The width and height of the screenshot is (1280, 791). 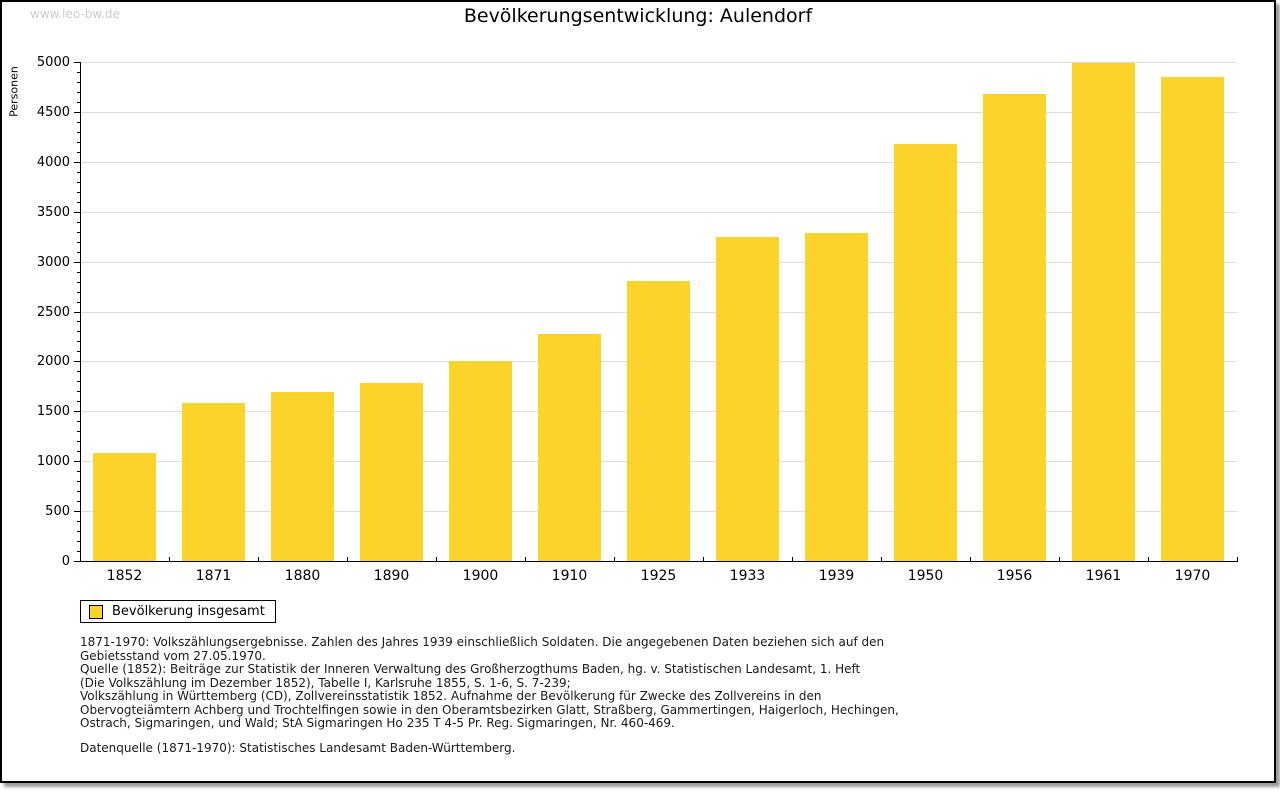 I want to click on x-tick-label: 1910, so click(x=569, y=576).